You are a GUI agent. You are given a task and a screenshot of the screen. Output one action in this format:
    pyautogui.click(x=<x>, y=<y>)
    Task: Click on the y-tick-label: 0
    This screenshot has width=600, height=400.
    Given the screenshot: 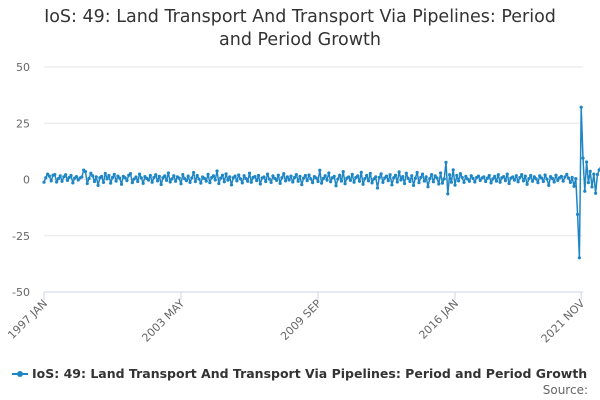 What is the action you would take?
    pyautogui.click(x=26, y=180)
    